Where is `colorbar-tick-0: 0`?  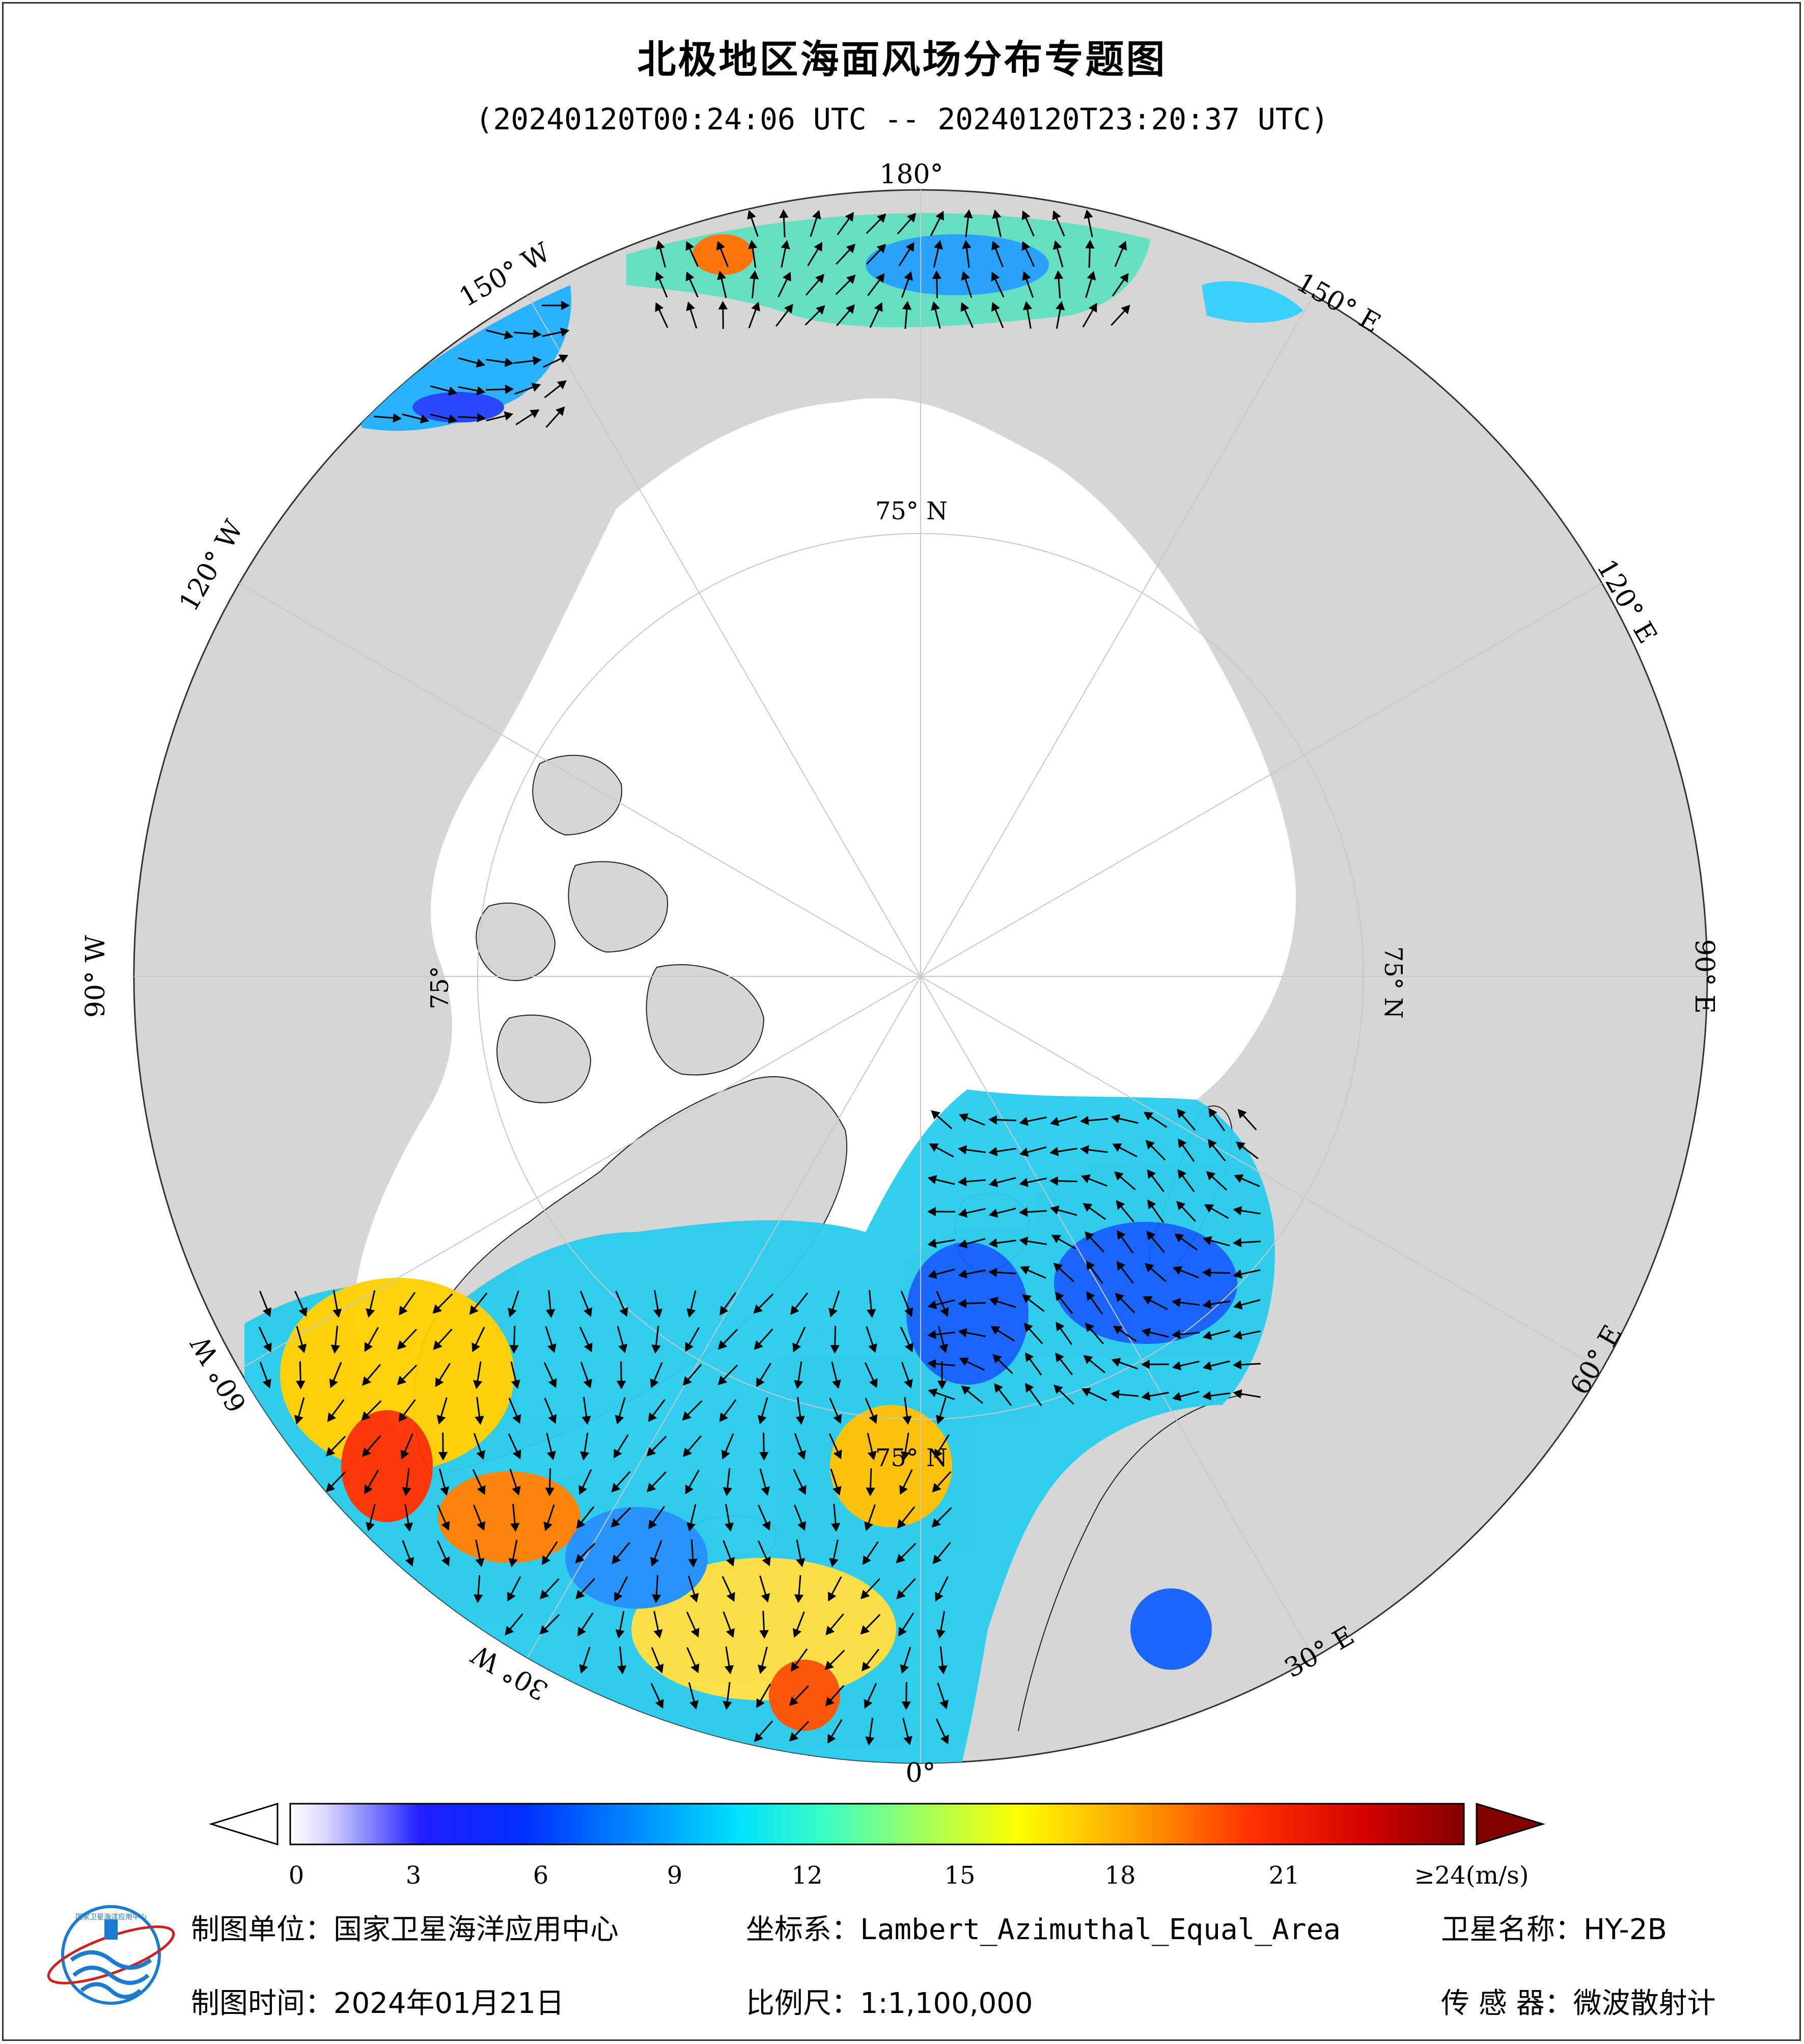
colorbar-tick-0: 0 is located at coordinates (296, 1875).